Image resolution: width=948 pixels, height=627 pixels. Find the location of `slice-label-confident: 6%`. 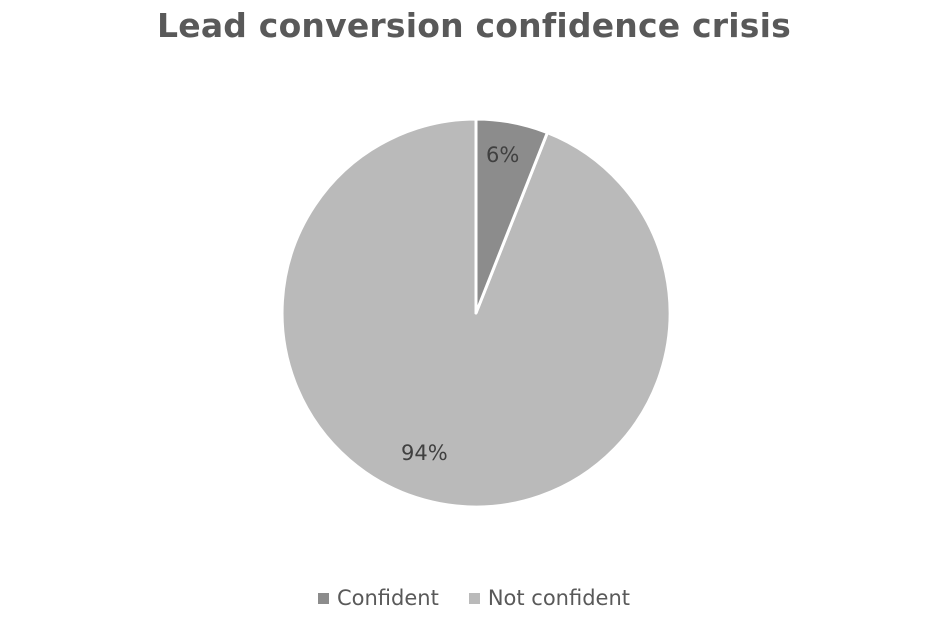

slice-label-confident: 6% is located at coordinates (503, 155).